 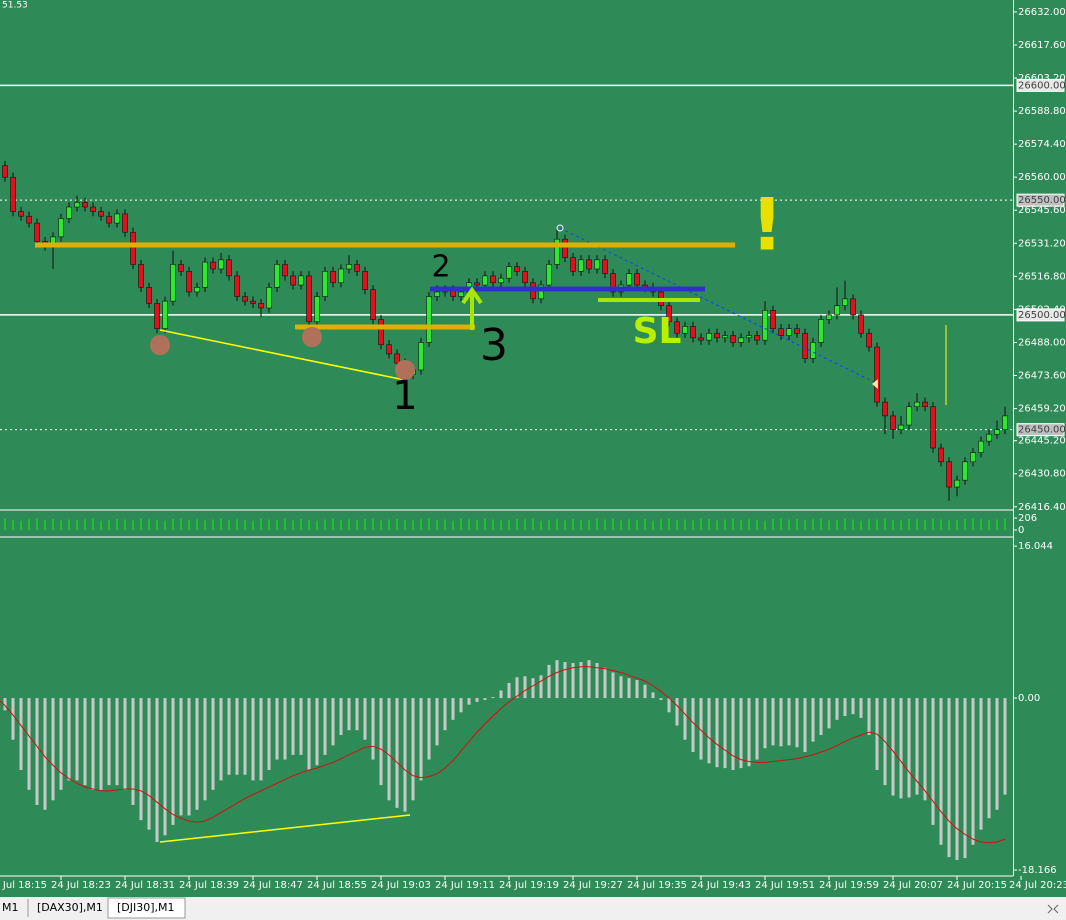 I want to click on tab: M1, so click(x=10, y=907).